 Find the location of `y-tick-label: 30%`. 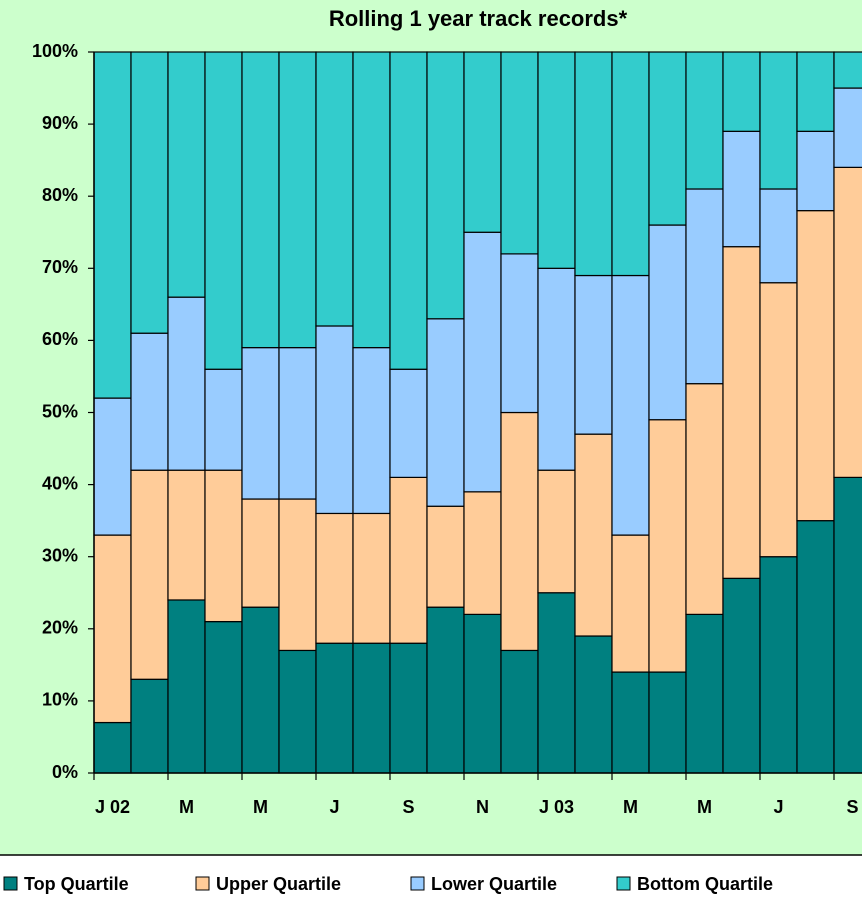

y-tick-label: 30% is located at coordinates (60, 555).